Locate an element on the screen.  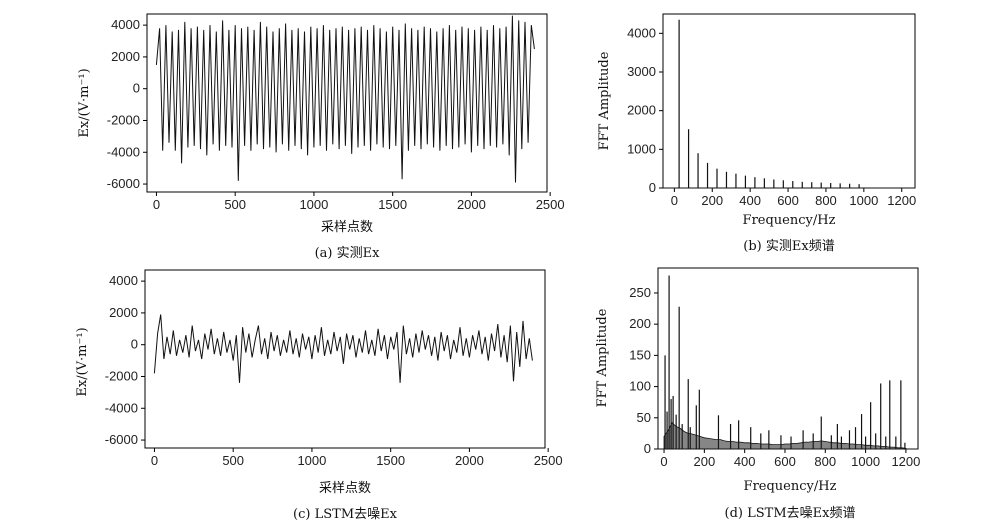
panel-d-xlabel: Frequency/Hz is located at coordinates (790, 486).